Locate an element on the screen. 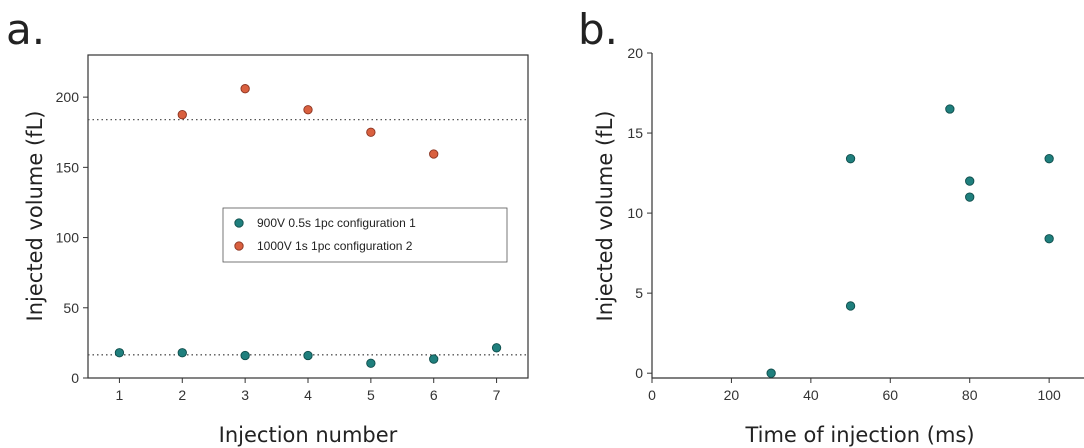  x-axis-ticks: 1 2 3 4 5 6 7 is located at coordinates (308, 390).